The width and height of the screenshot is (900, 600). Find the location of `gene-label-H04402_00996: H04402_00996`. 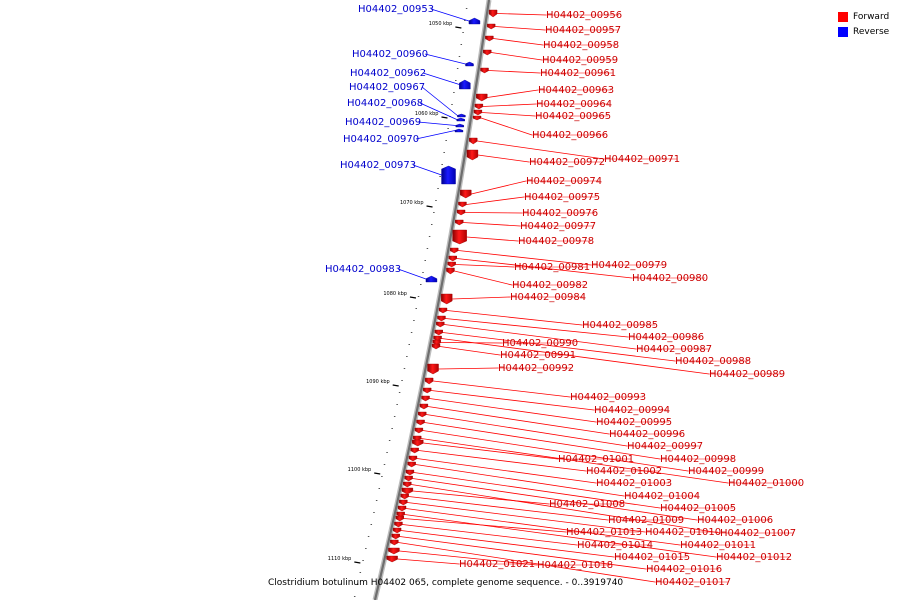

gene-label-H04402_00996: H04402_00996 is located at coordinates (647, 434).